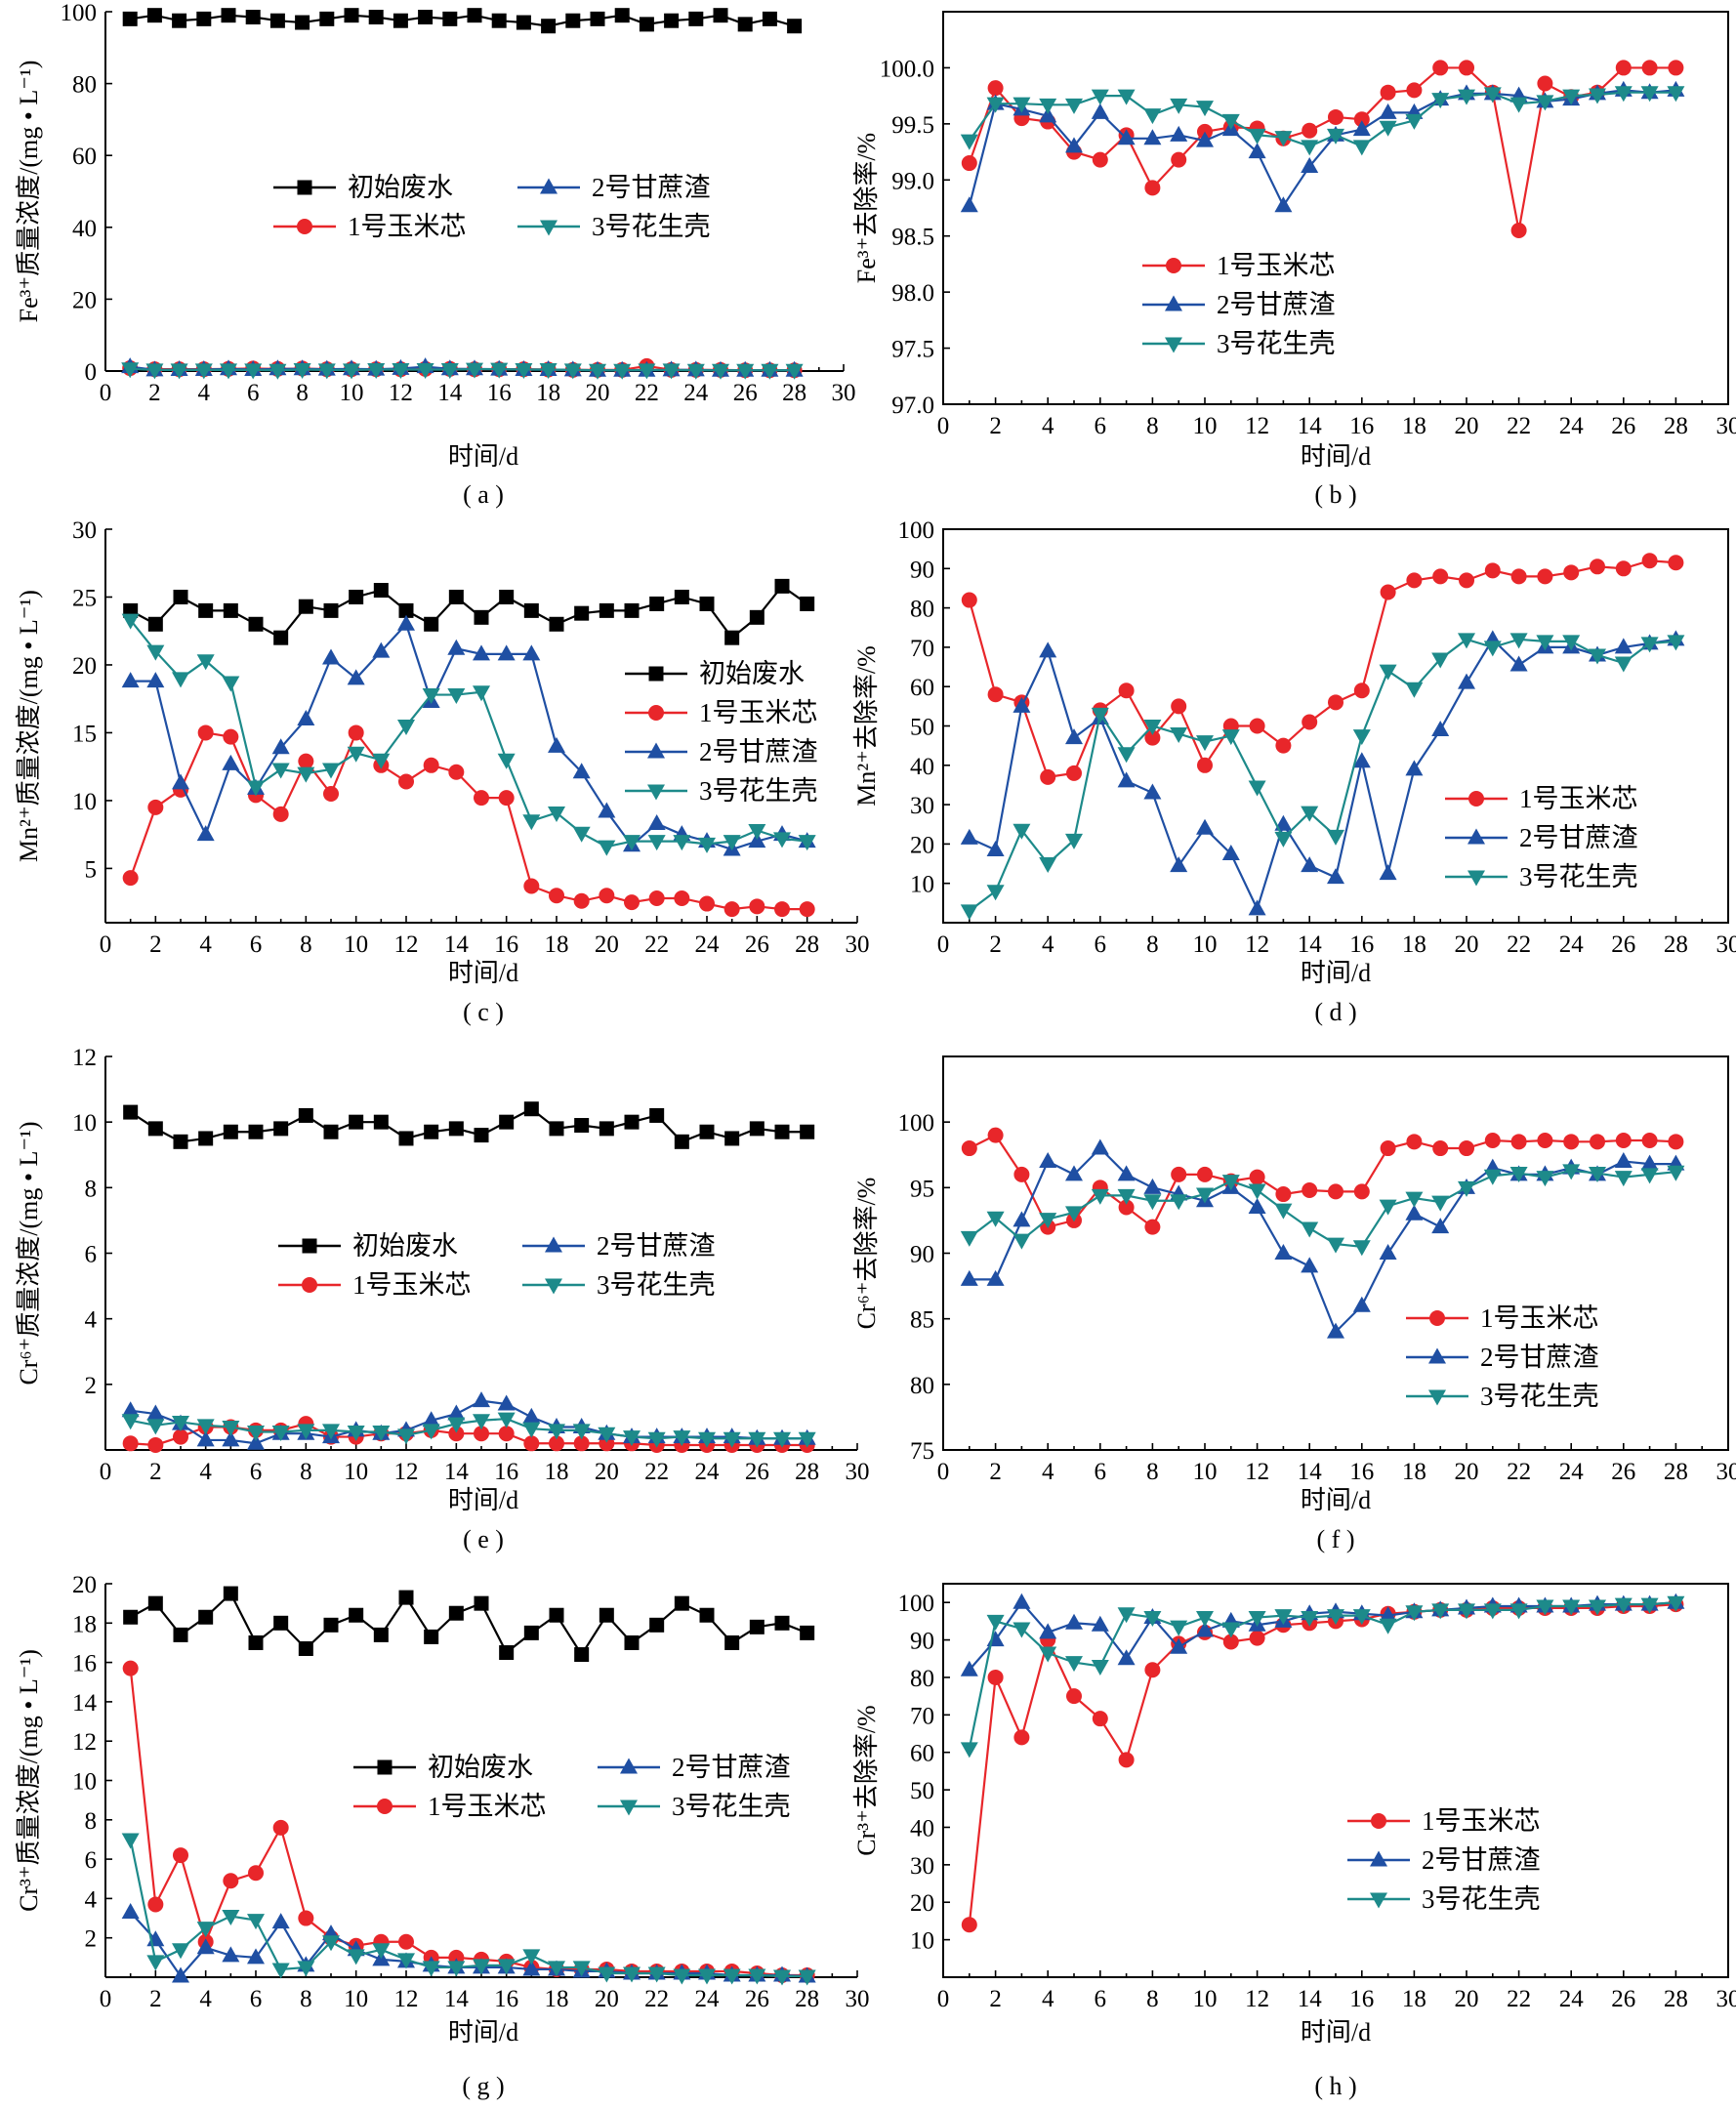 Image resolution: width=1736 pixels, height=2110 pixels. I want to click on panel-caption: ( f ), so click(1336, 1539).